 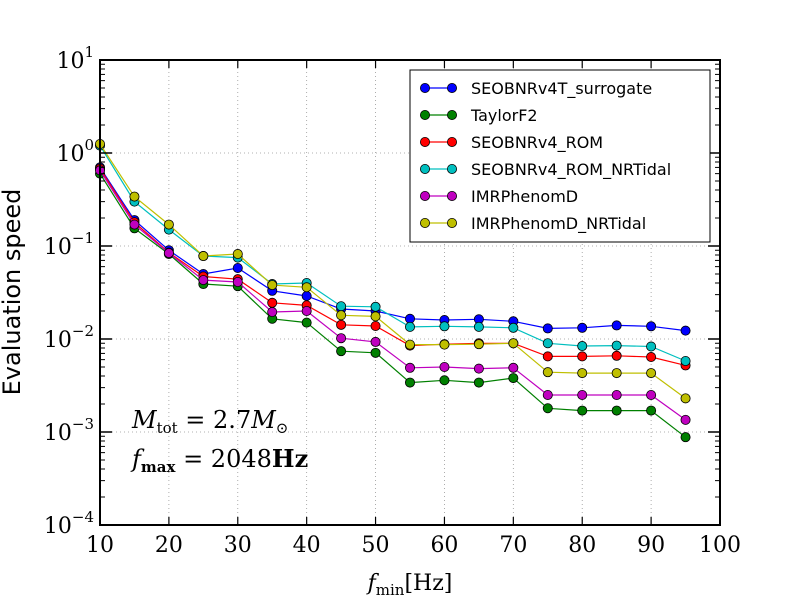 I want to click on legend-label: SEOBNRv4_ROM_NRTidal, so click(x=571, y=170).